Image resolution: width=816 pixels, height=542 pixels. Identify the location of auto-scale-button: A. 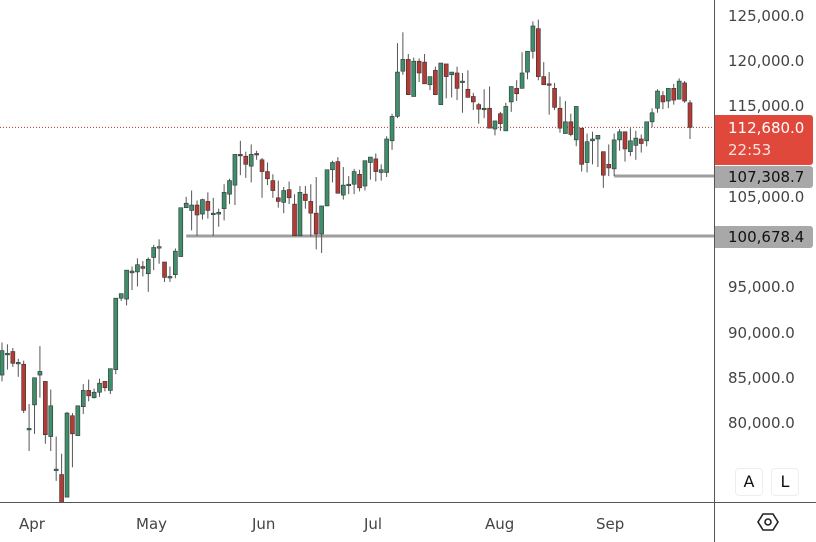
(749, 482).